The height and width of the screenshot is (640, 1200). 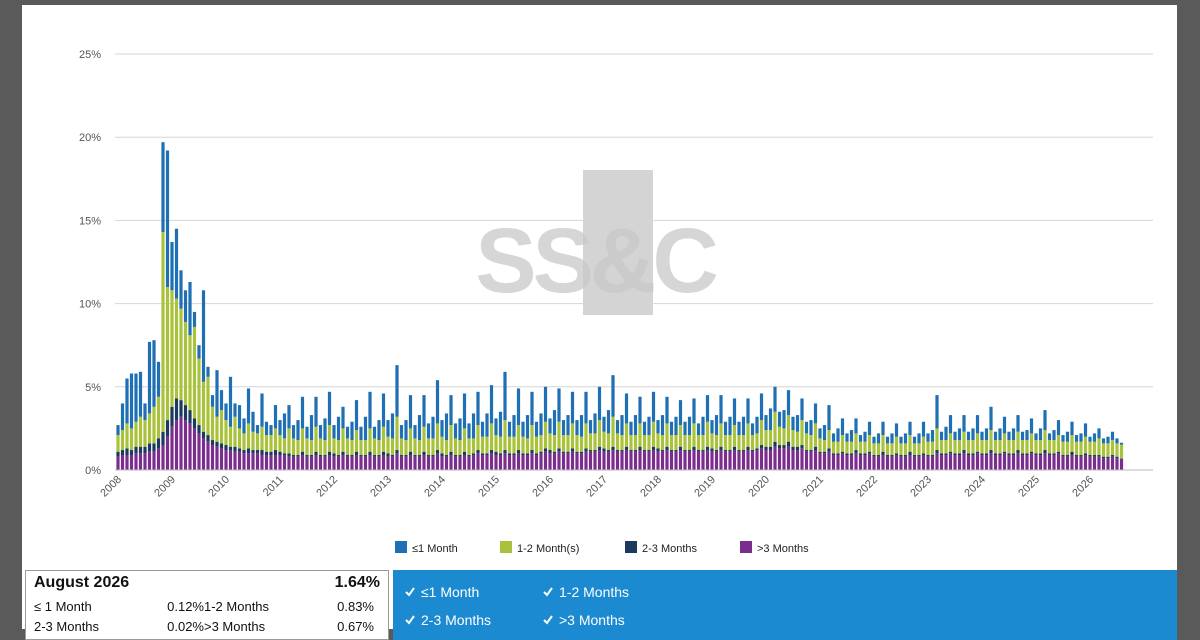 I want to click on filter-checkbox: ≤1 Month, so click(x=442, y=592).